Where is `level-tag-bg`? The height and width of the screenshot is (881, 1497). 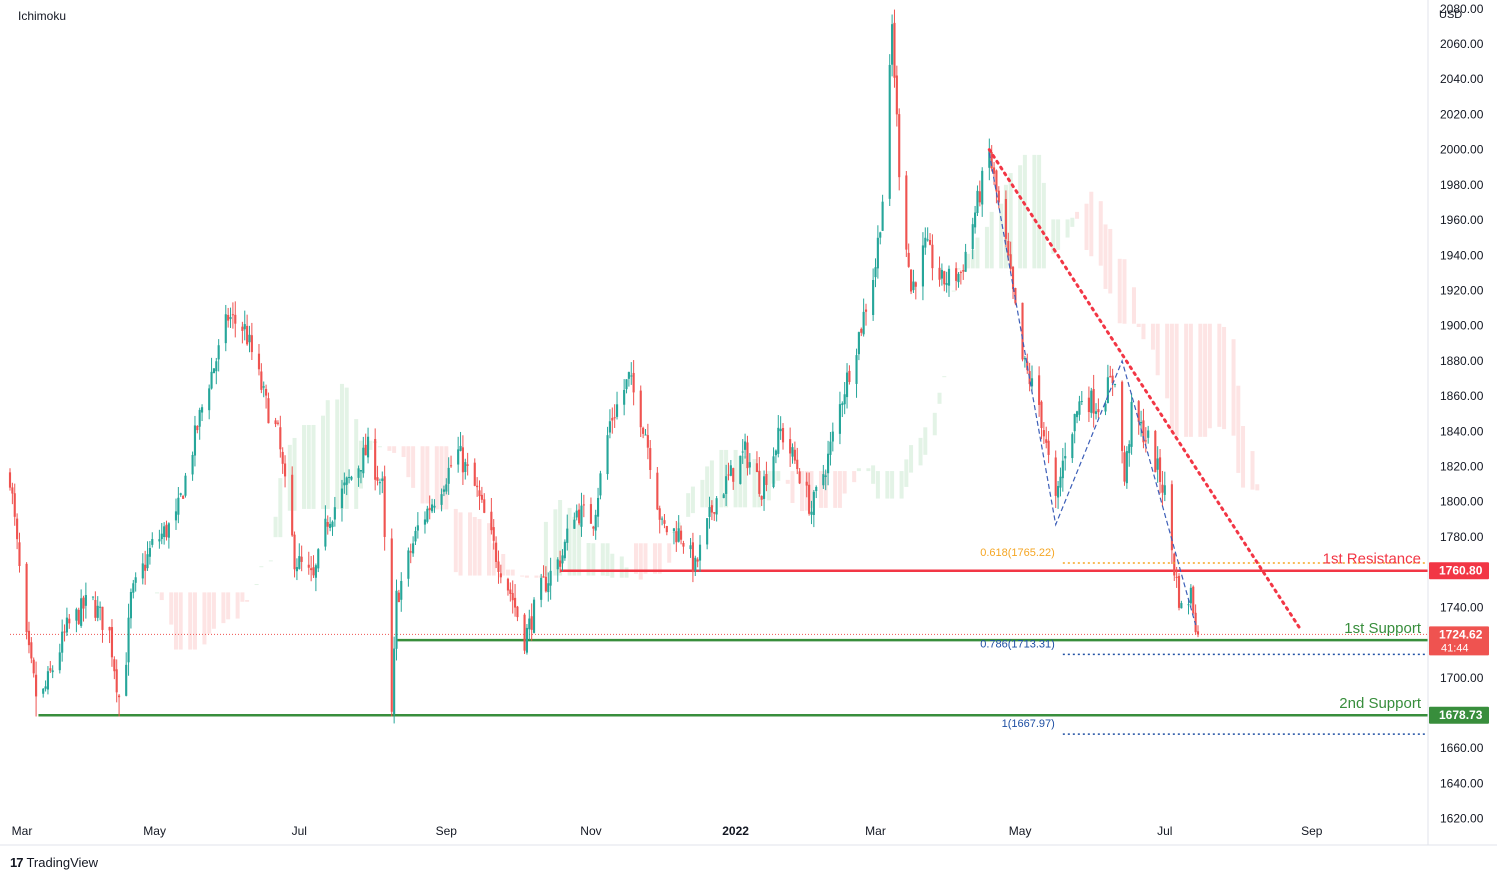 level-tag-bg is located at coordinates (1459, 715).